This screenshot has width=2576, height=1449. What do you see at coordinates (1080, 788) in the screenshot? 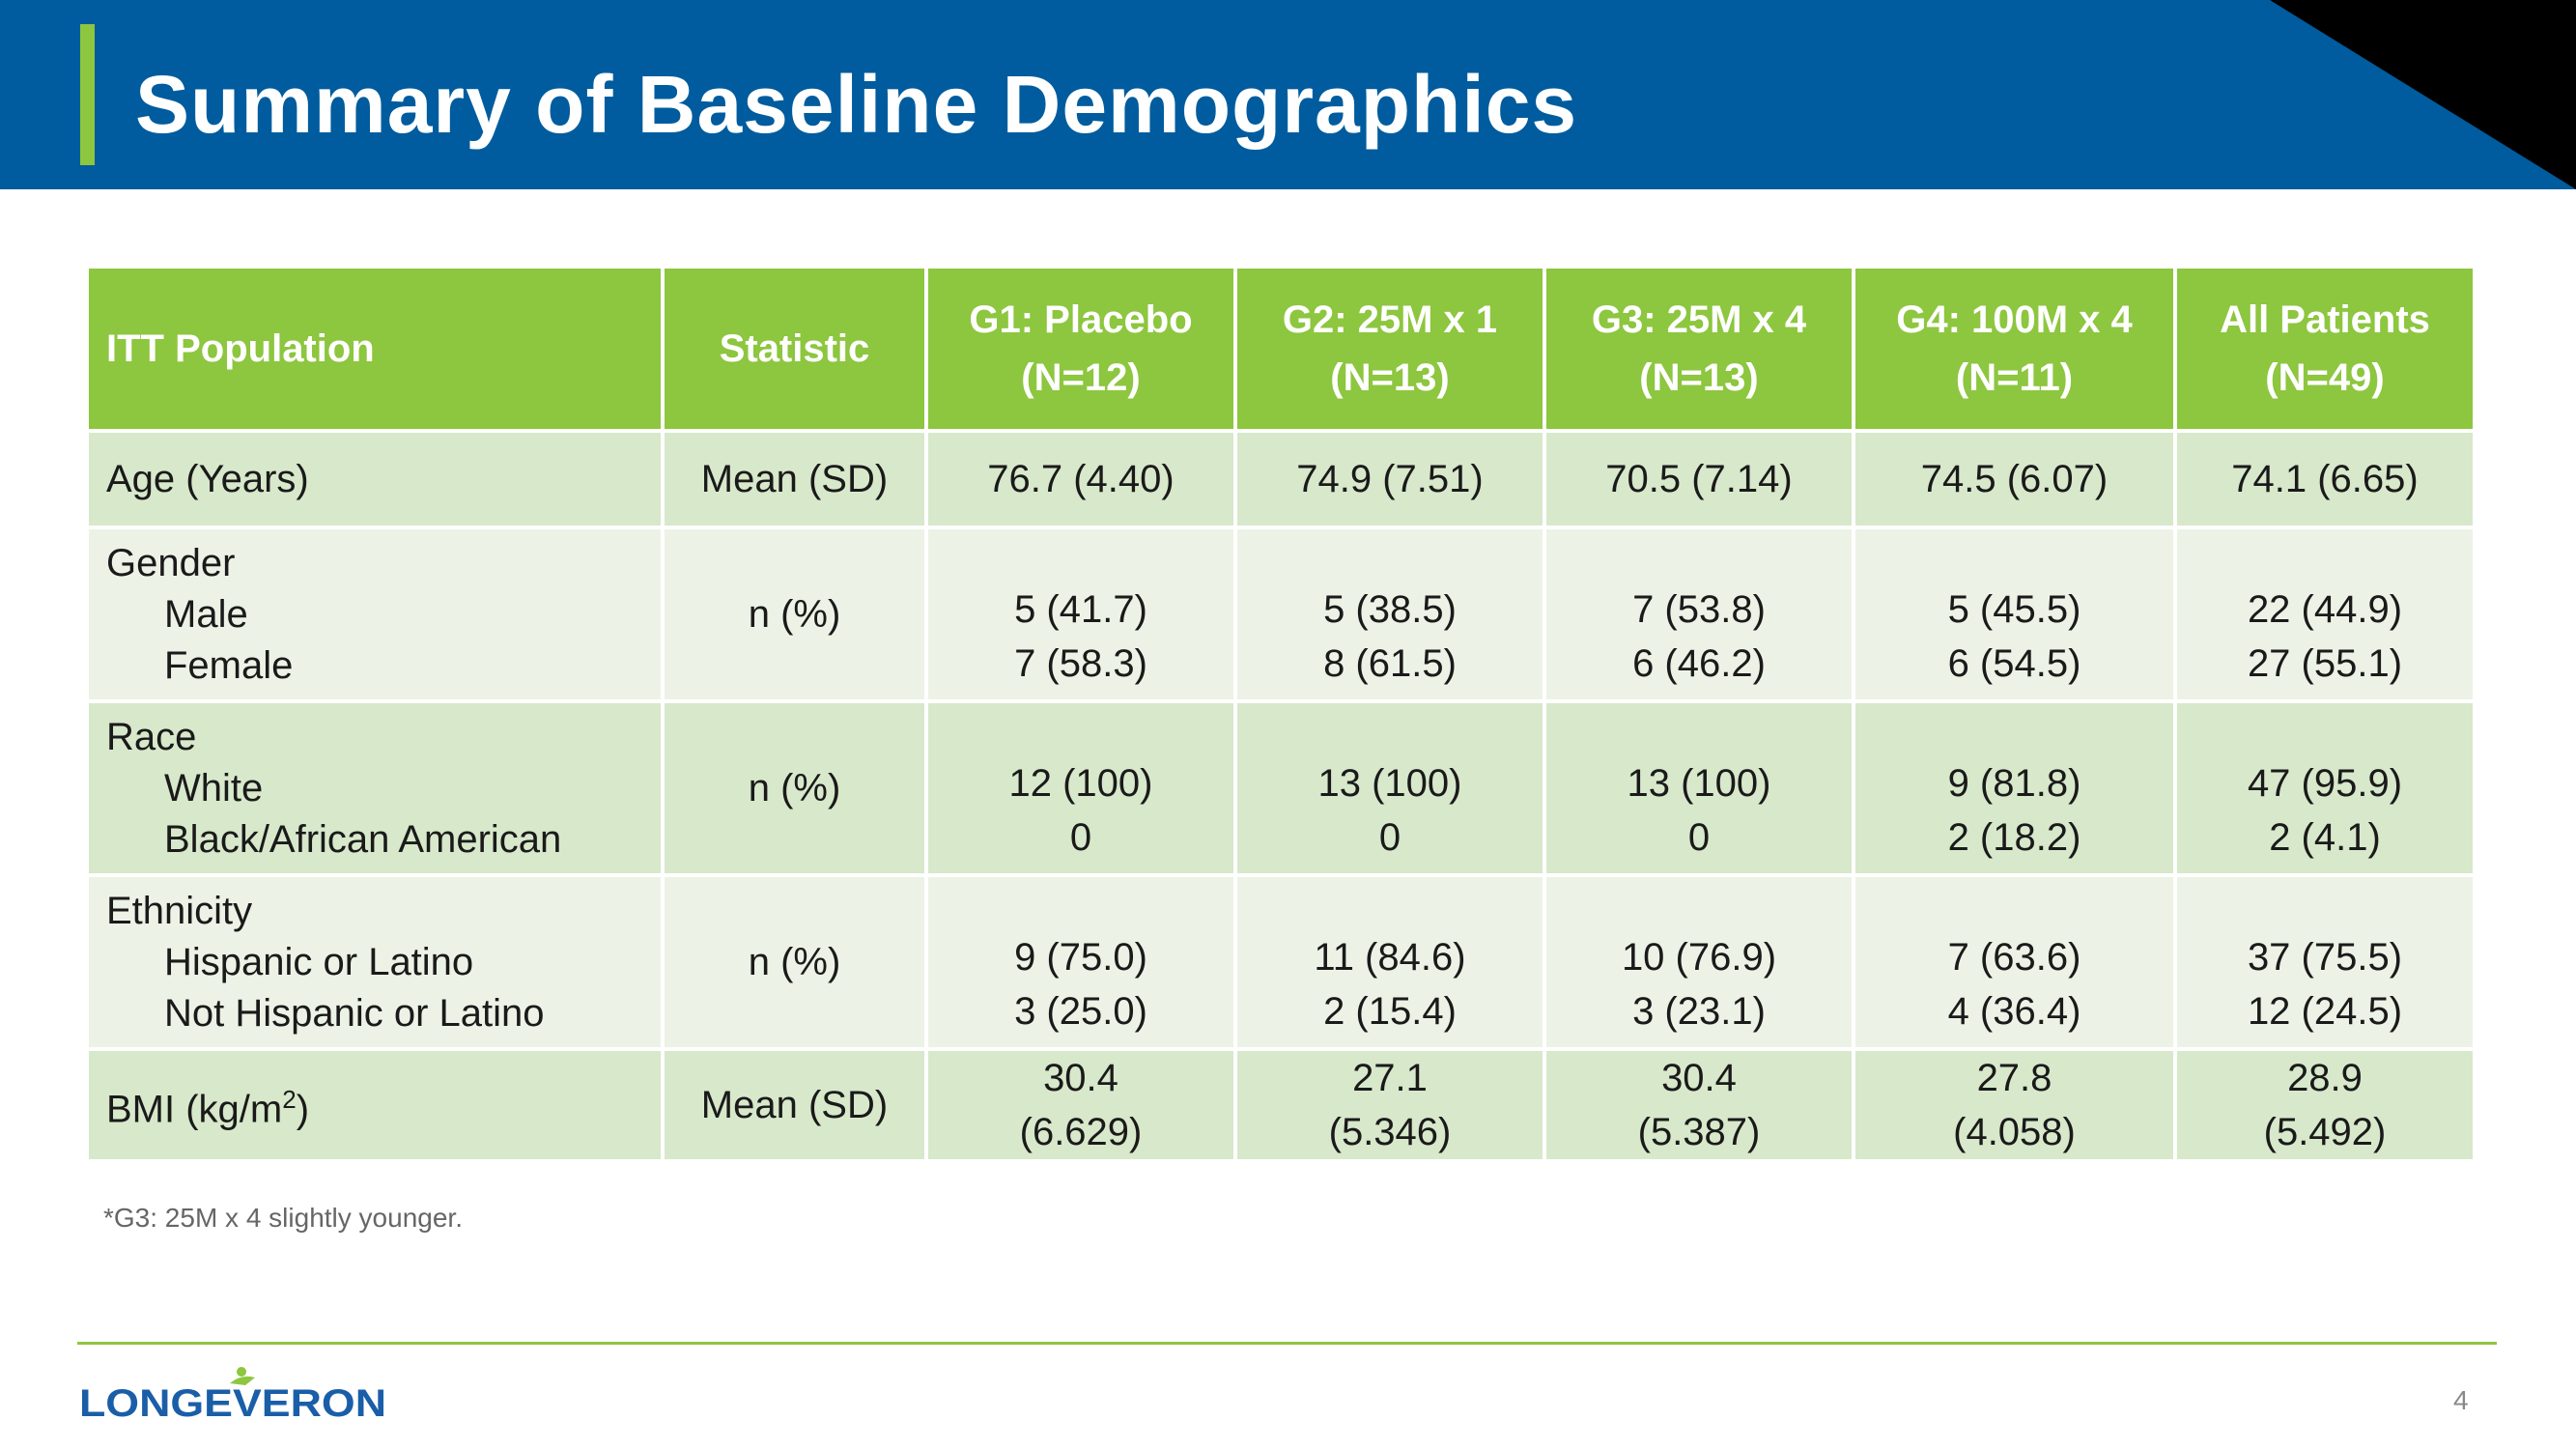
I see `value-cell: 12 (100) 0` at bounding box center [1080, 788].